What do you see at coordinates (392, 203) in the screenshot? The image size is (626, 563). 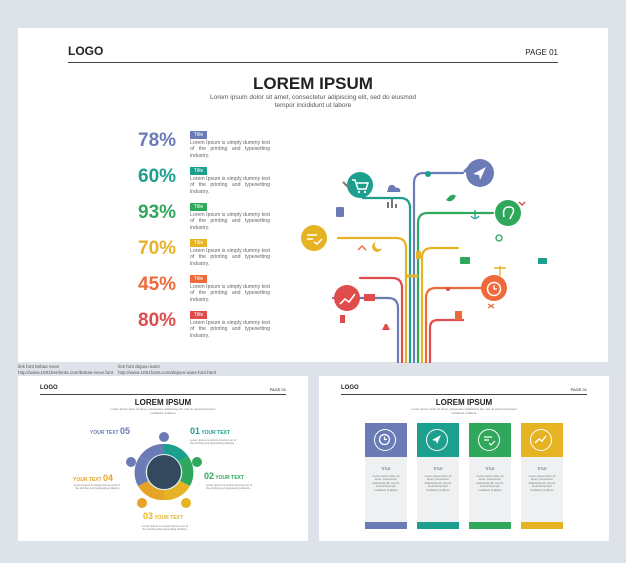 I see `bar-chart-icon` at bounding box center [392, 203].